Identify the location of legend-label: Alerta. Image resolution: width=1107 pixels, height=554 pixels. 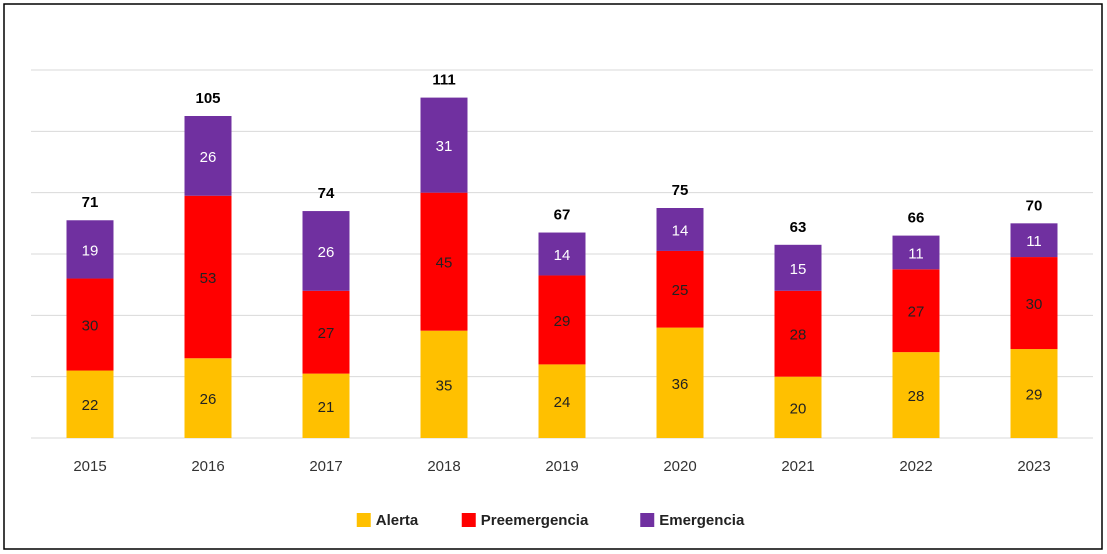
(397, 520).